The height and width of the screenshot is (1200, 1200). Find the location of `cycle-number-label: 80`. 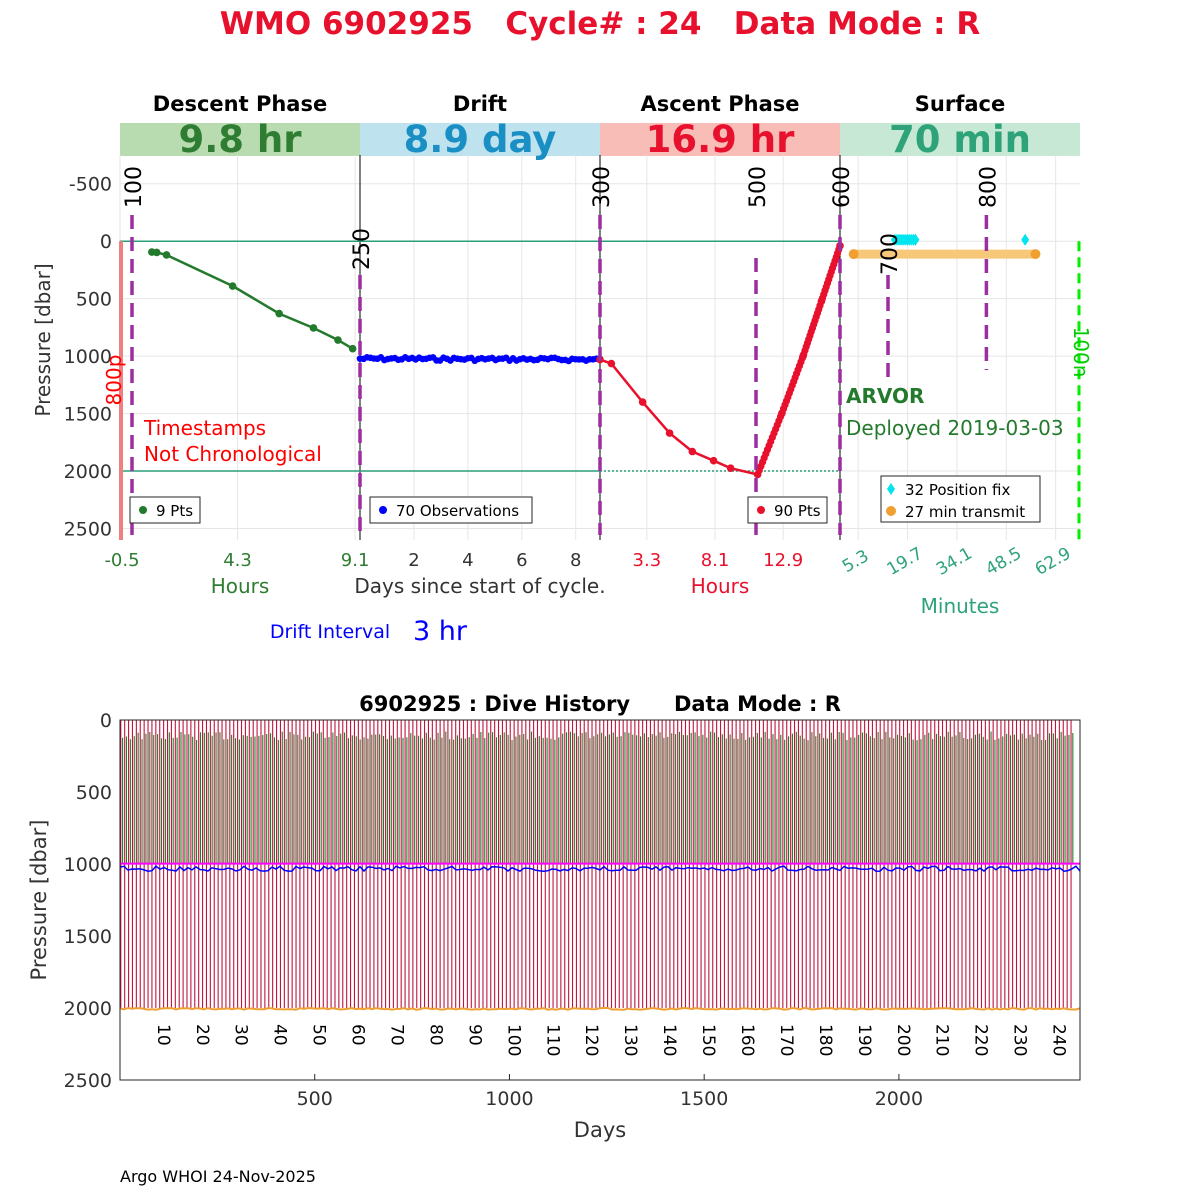

cycle-number-label: 80 is located at coordinates (435, 1035).